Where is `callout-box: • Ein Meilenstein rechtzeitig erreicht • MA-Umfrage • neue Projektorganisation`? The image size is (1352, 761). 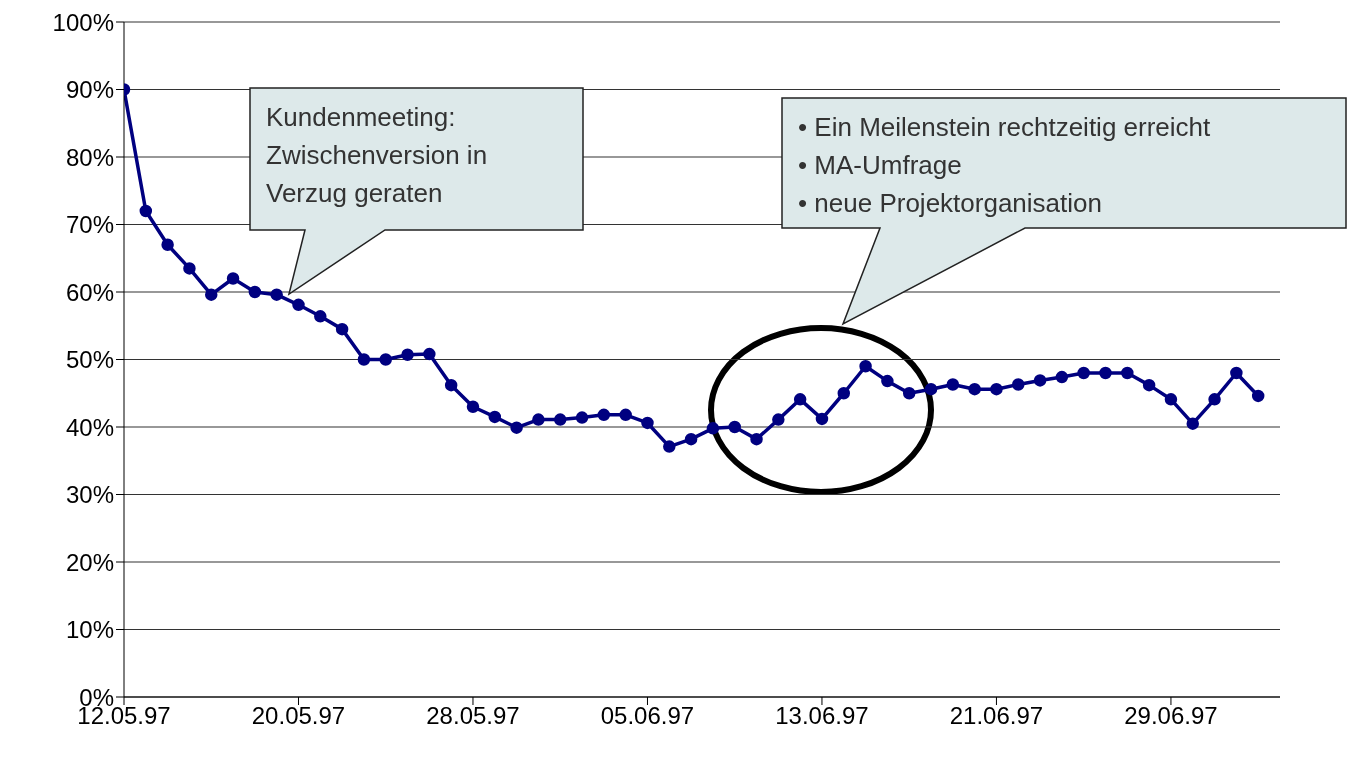
callout-box: • Ein Meilenstein rechtzeitig erreicht • MA-Umfrage • neue Projektorganisation is located at coordinates (1064, 211).